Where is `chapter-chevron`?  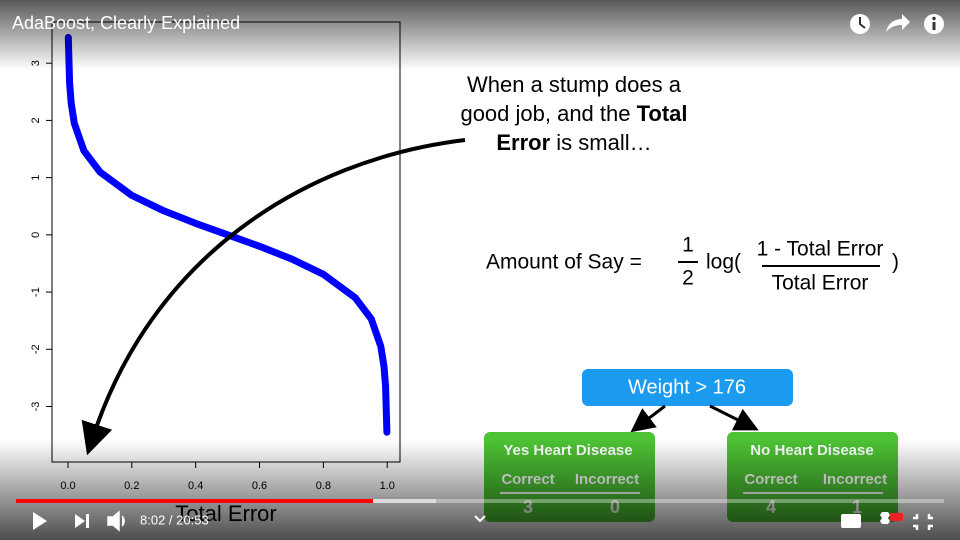 chapter-chevron is located at coordinates (480, 519).